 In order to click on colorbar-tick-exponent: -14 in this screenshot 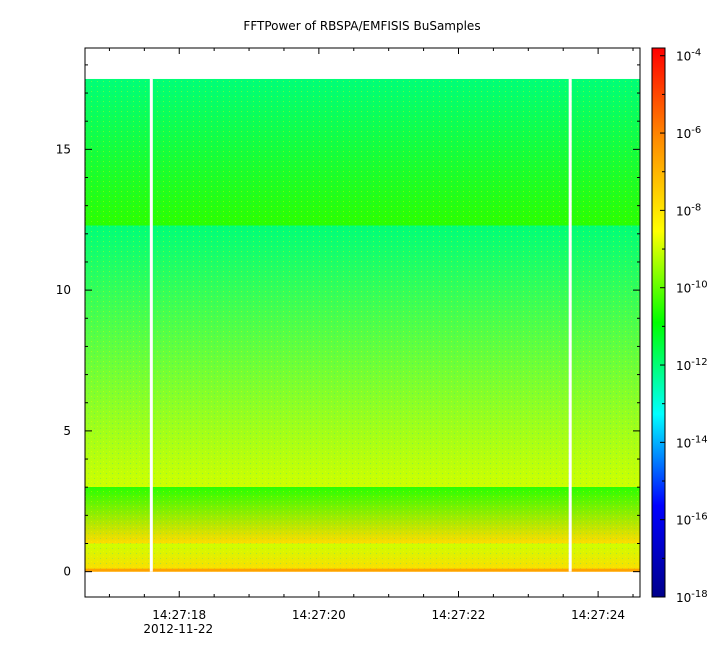, I will do `click(699, 439)`.